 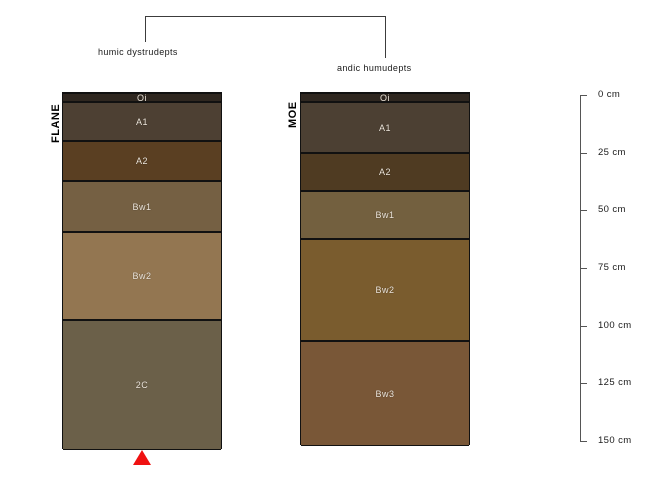 I want to click on depth-axis-label: 25 cm, so click(x=612, y=152).